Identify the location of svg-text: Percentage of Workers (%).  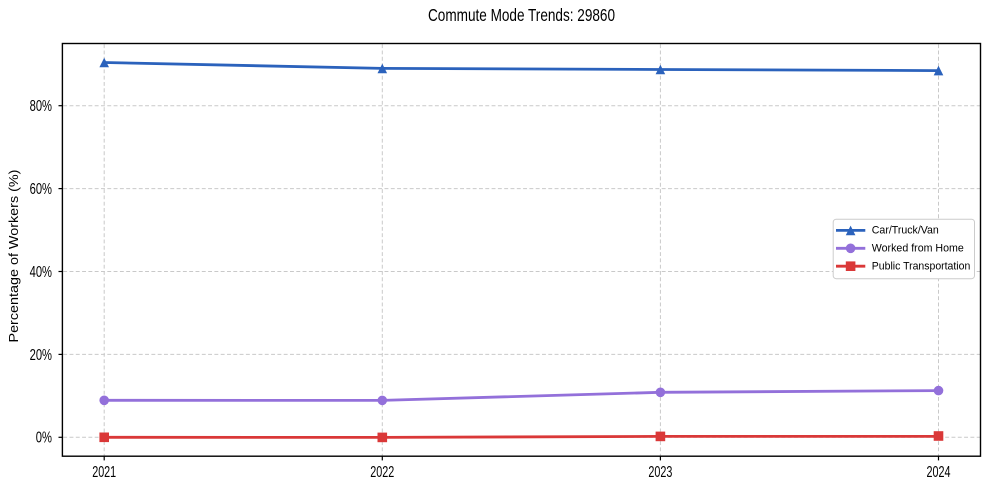
(13, 255).